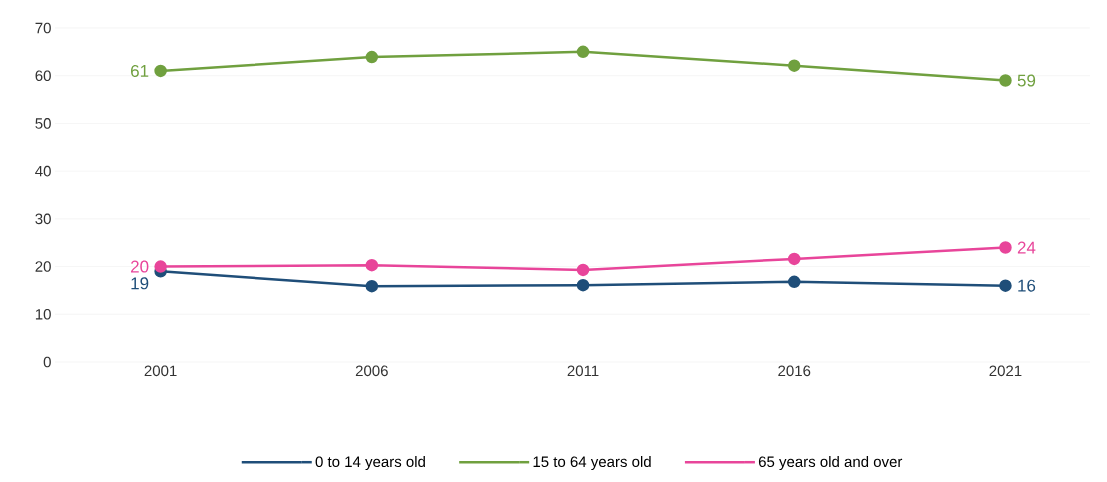  I want to click on data-label: 59, so click(1026, 80).